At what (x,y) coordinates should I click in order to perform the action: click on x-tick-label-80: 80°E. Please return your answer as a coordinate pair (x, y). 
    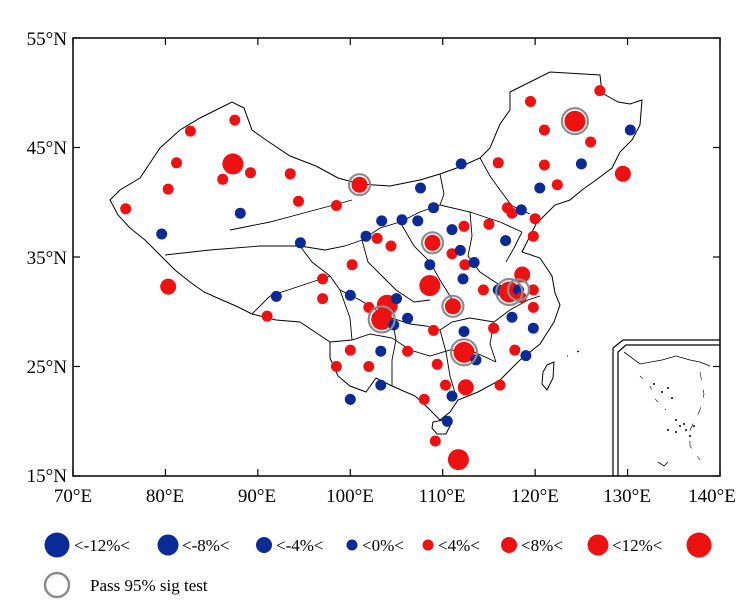
    Looking at the image, I should click on (165, 496).